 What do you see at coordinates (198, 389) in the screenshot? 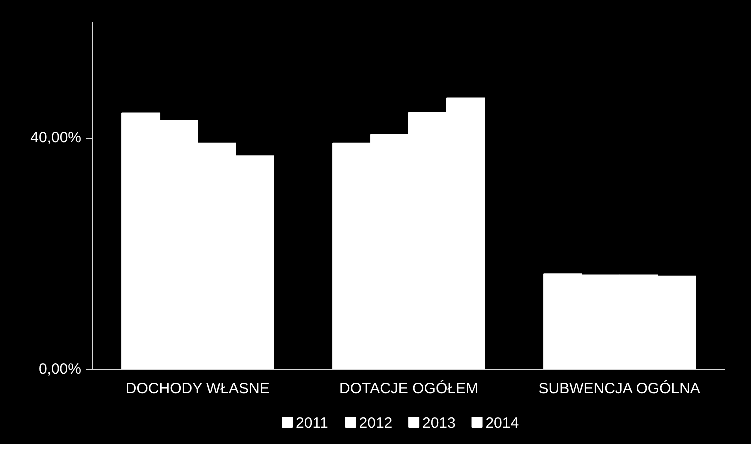
I see `x-tick-label: DOCHODY WŁASNE` at bounding box center [198, 389].